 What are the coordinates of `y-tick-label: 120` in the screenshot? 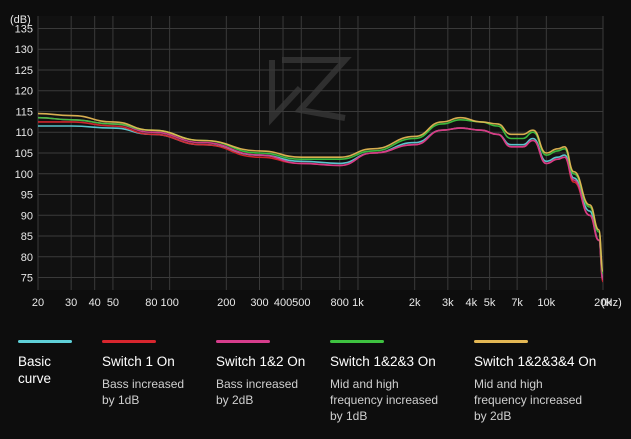 It's located at (24, 92).